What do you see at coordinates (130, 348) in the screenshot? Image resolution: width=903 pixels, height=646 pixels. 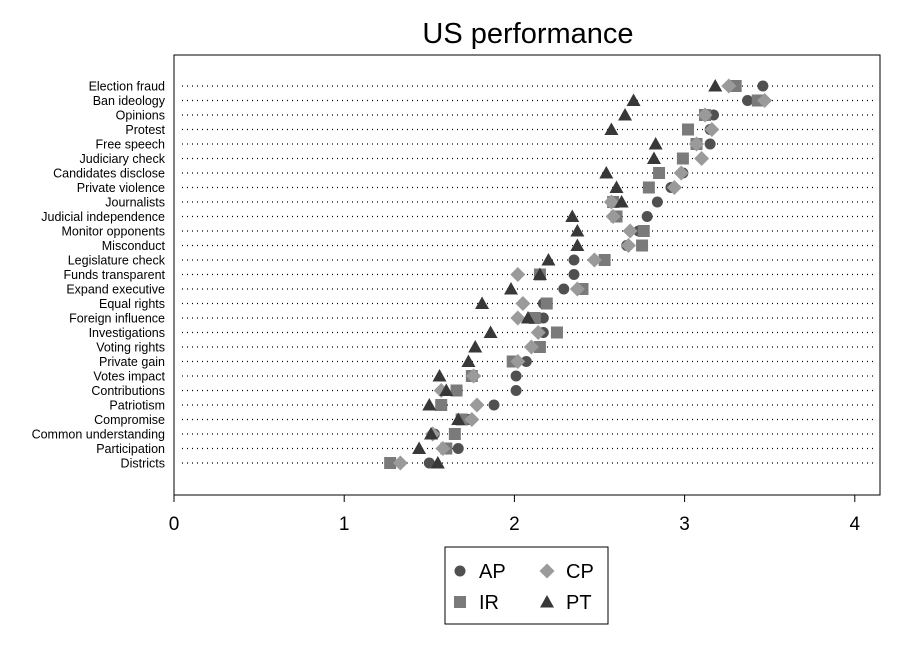 I see `category-label: Voting rights` at bounding box center [130, 348].